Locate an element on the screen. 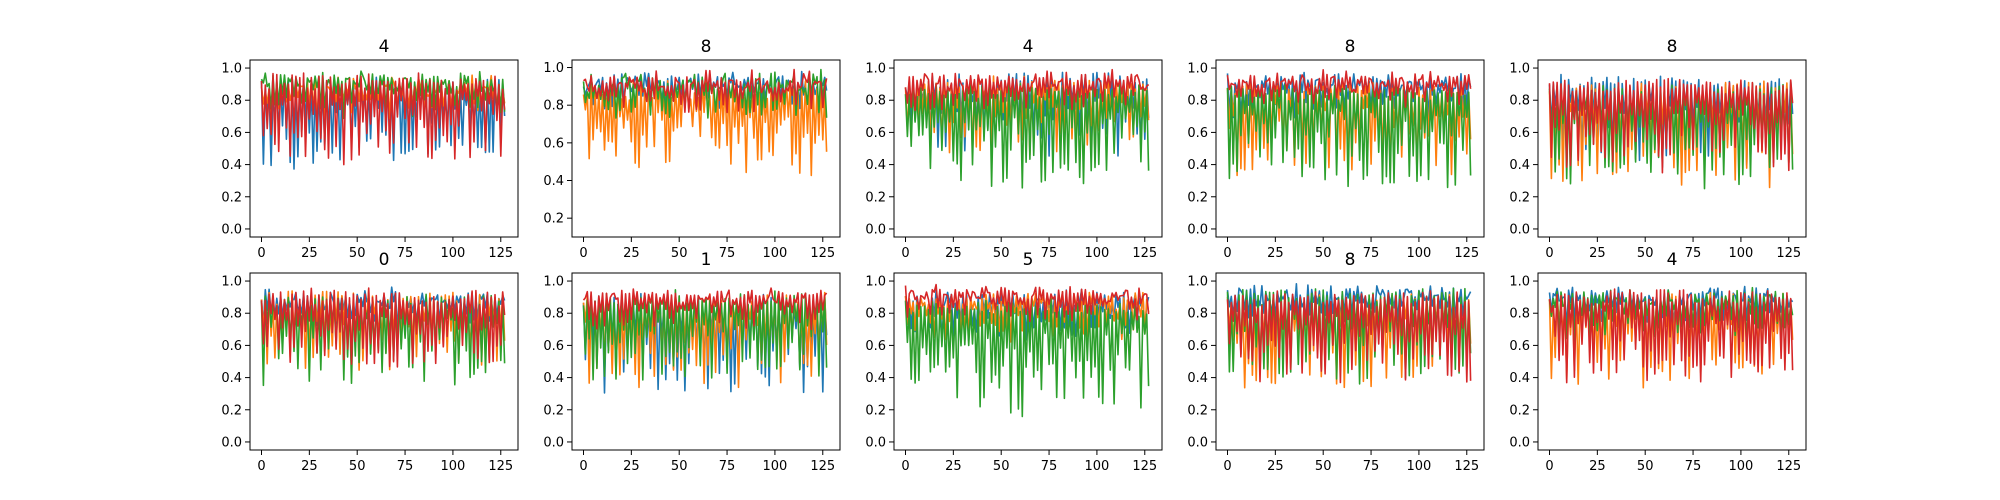  panel-5: 0 25 50 75 100 125 0.0 0.2 0.4 0.6 0.8 1.0 8 is located at coordinates (1658, 149).